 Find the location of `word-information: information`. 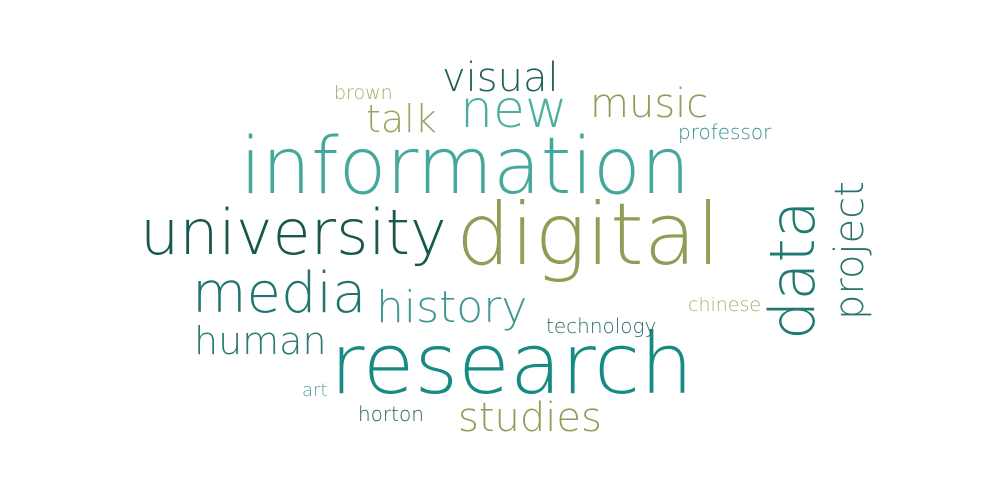

word-information: information is located at coordinates (465, 167).